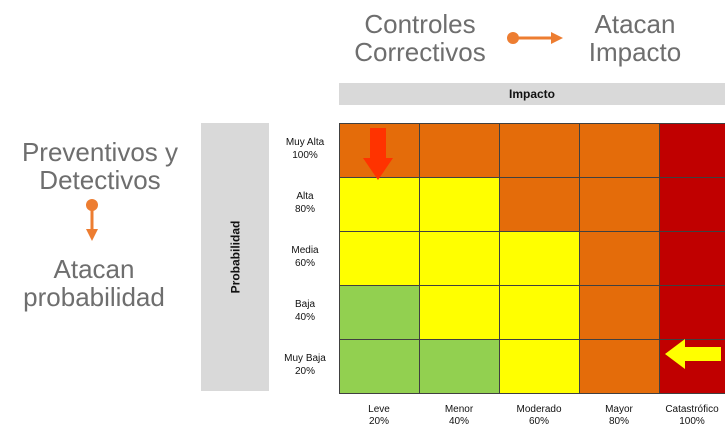 The height and width of the screenshot is (429, 725). Describe the element at coordinates (420, 24) in the screenshot. I see `controles-line1: Controles` at that location.